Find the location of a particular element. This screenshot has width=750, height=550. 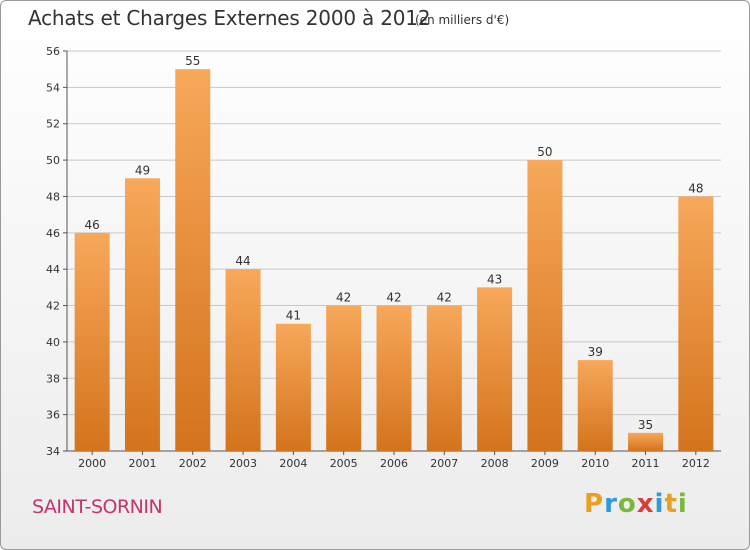

bar-2009 is located at coordinates (545, 305).